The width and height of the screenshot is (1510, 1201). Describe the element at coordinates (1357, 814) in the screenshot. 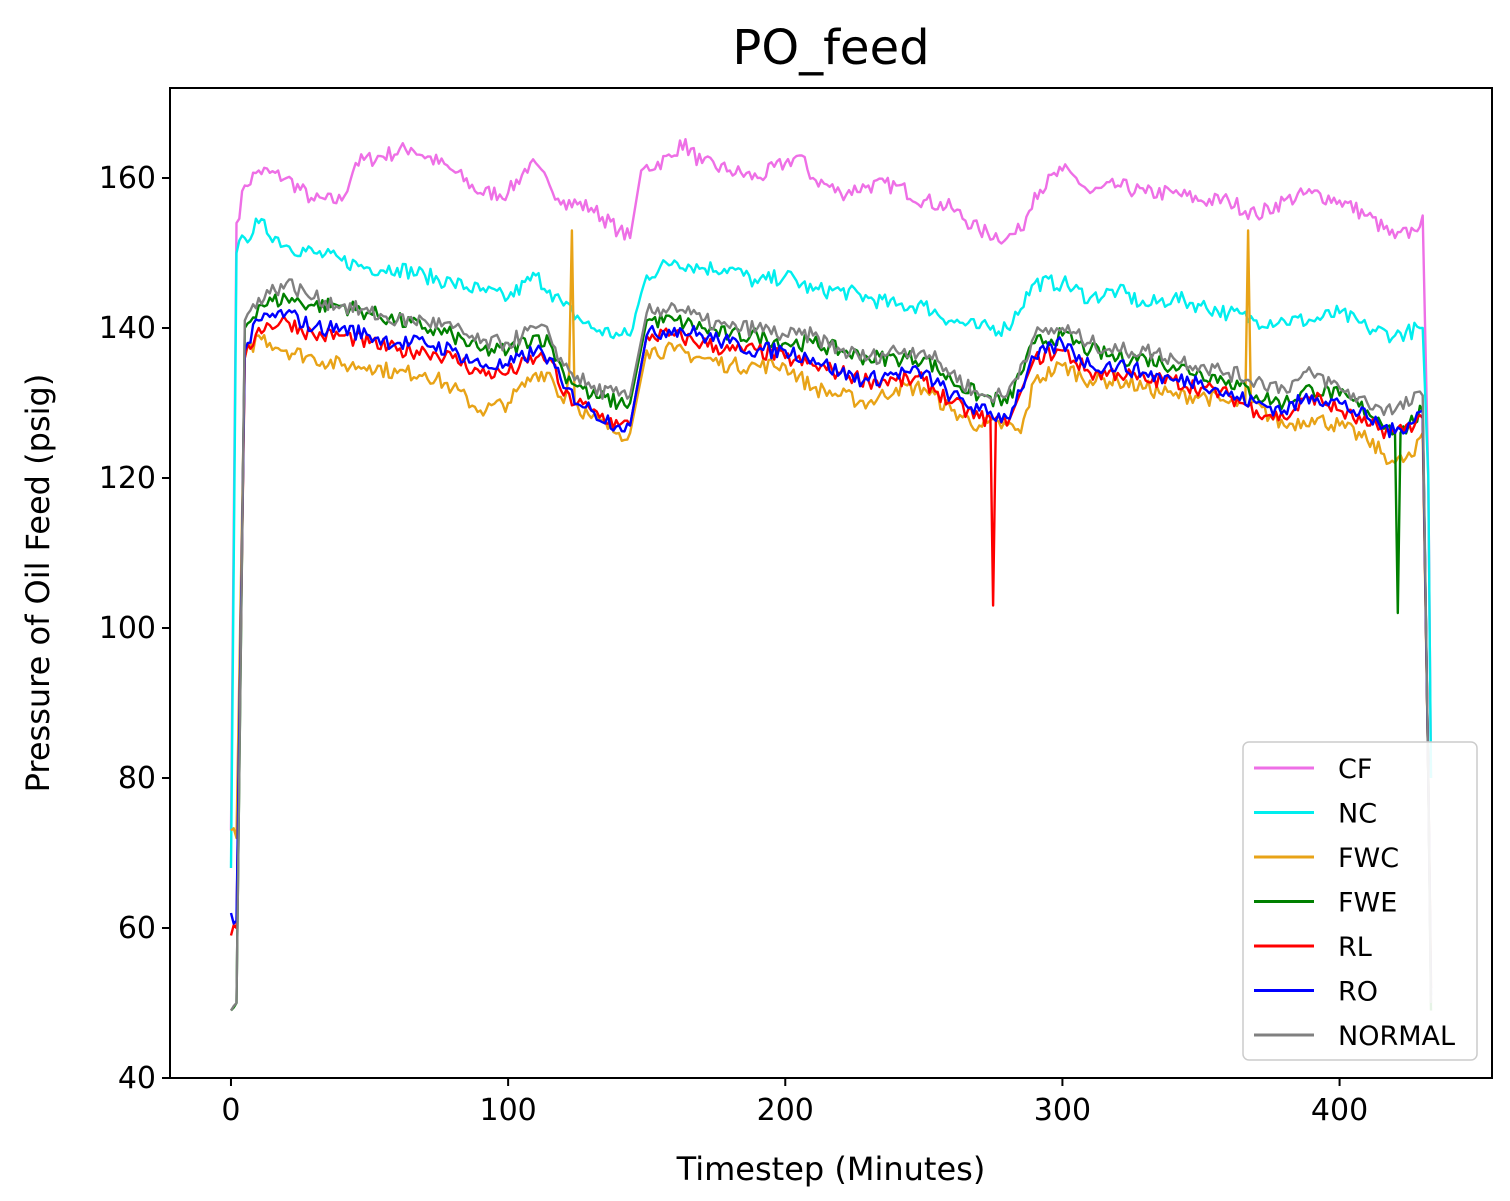

I see `legend-label-nc: NC` at that location.